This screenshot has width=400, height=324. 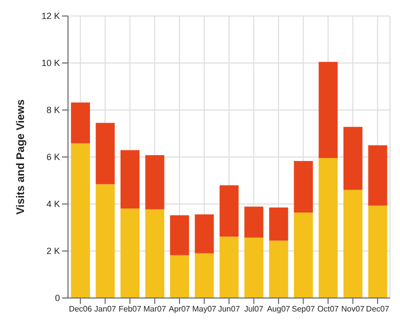 What do you see at coordinates (254, 309) in the screenshot?
I see `x-tick-label: Jul07` at bounding box center [254, 309].